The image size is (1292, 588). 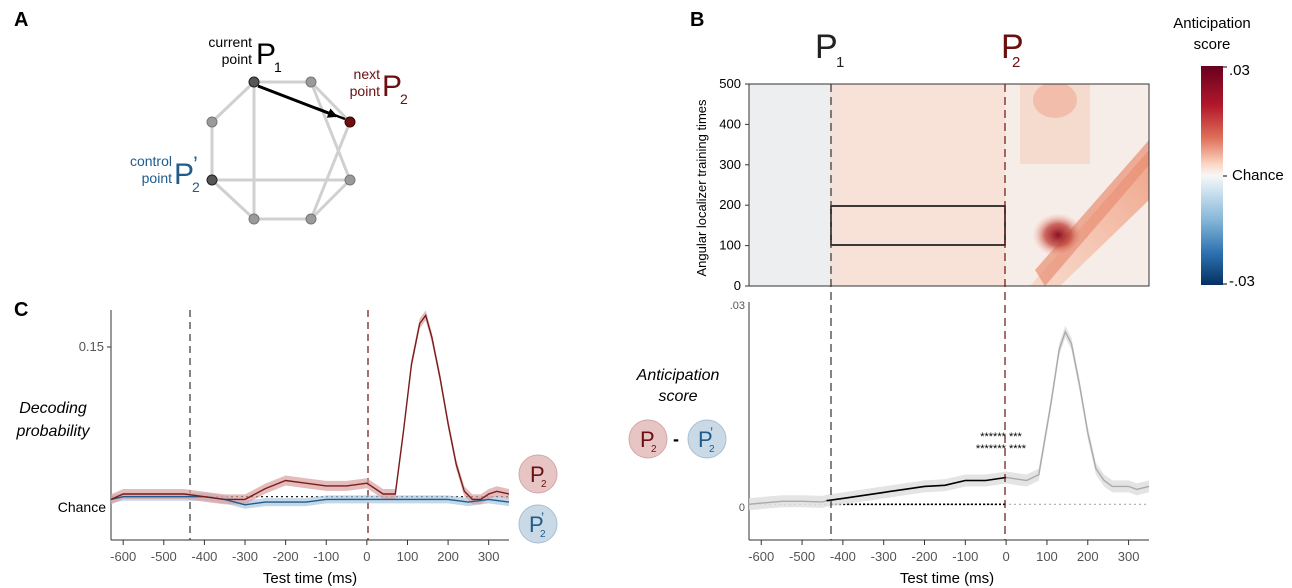 What do you see at coordinates (184, 174) in the screenshot?
I see `control-p2-letter: P` at bounding box center [184, 174].